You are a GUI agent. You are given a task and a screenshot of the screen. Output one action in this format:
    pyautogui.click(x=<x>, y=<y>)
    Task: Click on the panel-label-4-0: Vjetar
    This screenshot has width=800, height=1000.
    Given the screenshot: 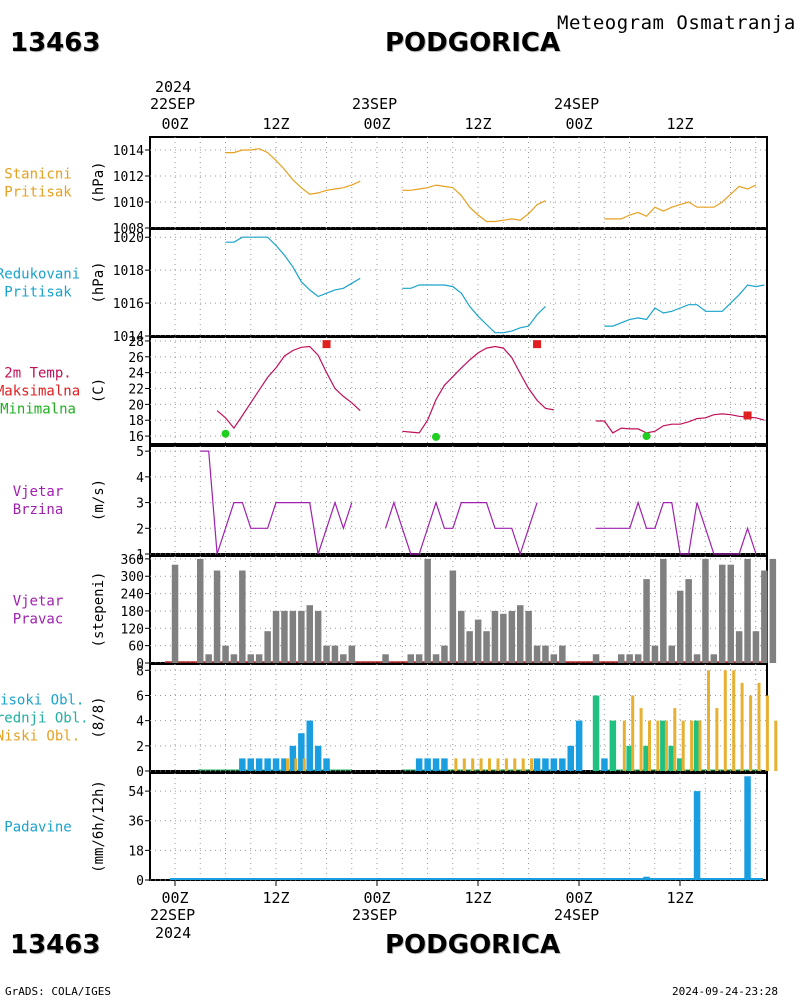 What is the action you would take?
    pyautogui.click(x=38, y=602)
    